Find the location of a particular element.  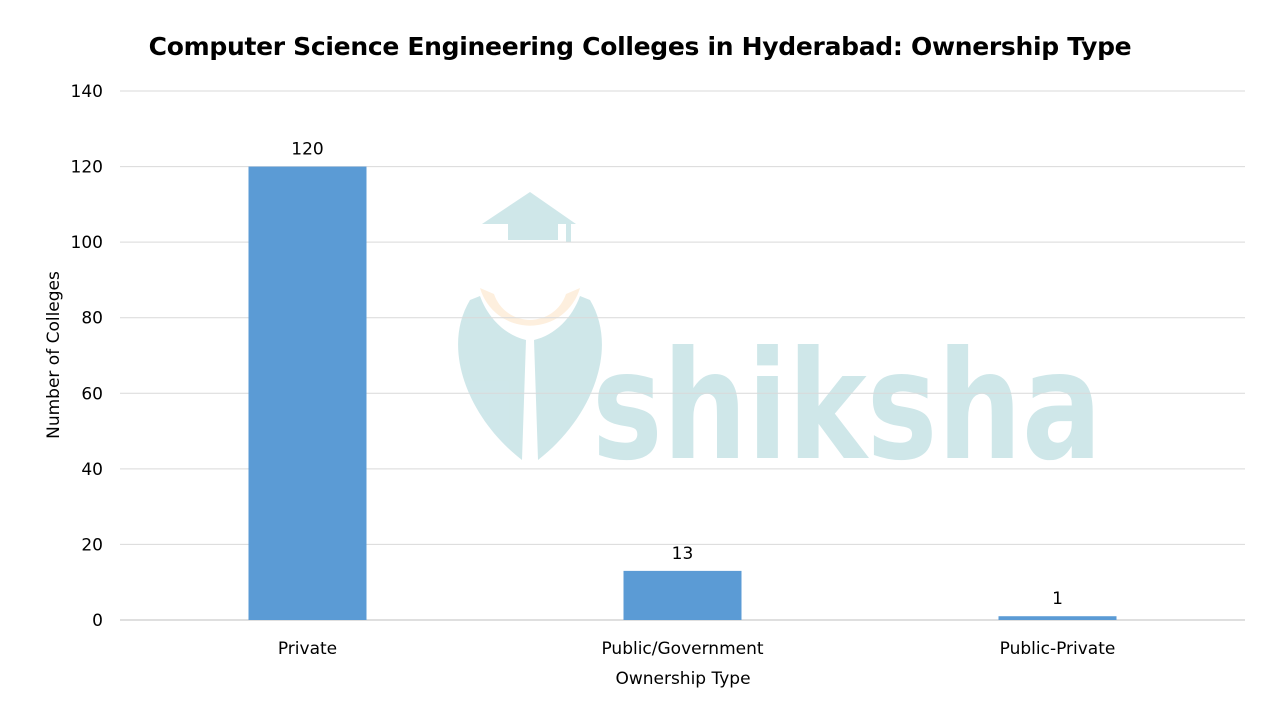

watermark-text: shiksha is located at coordinates (847, 407).